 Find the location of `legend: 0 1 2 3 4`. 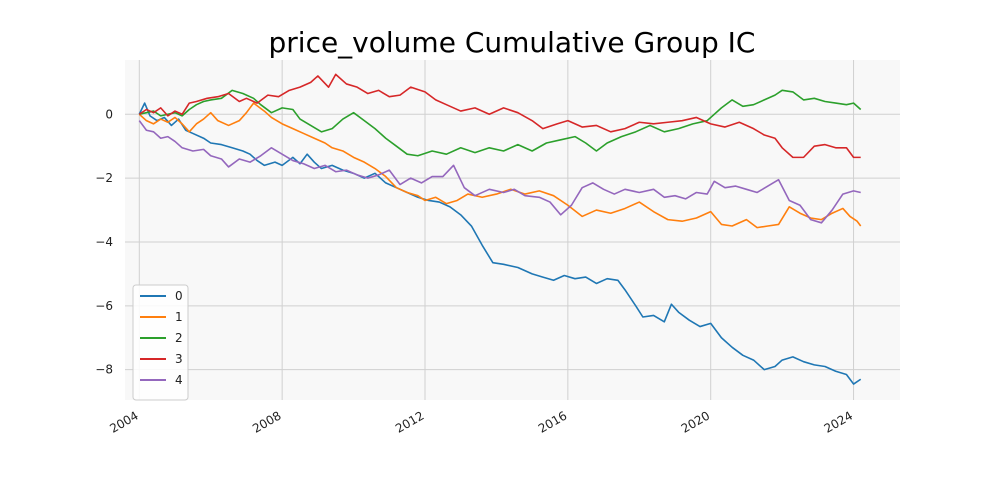

legend: 0 1 2 3 4 is located at coordinates (160, 342).